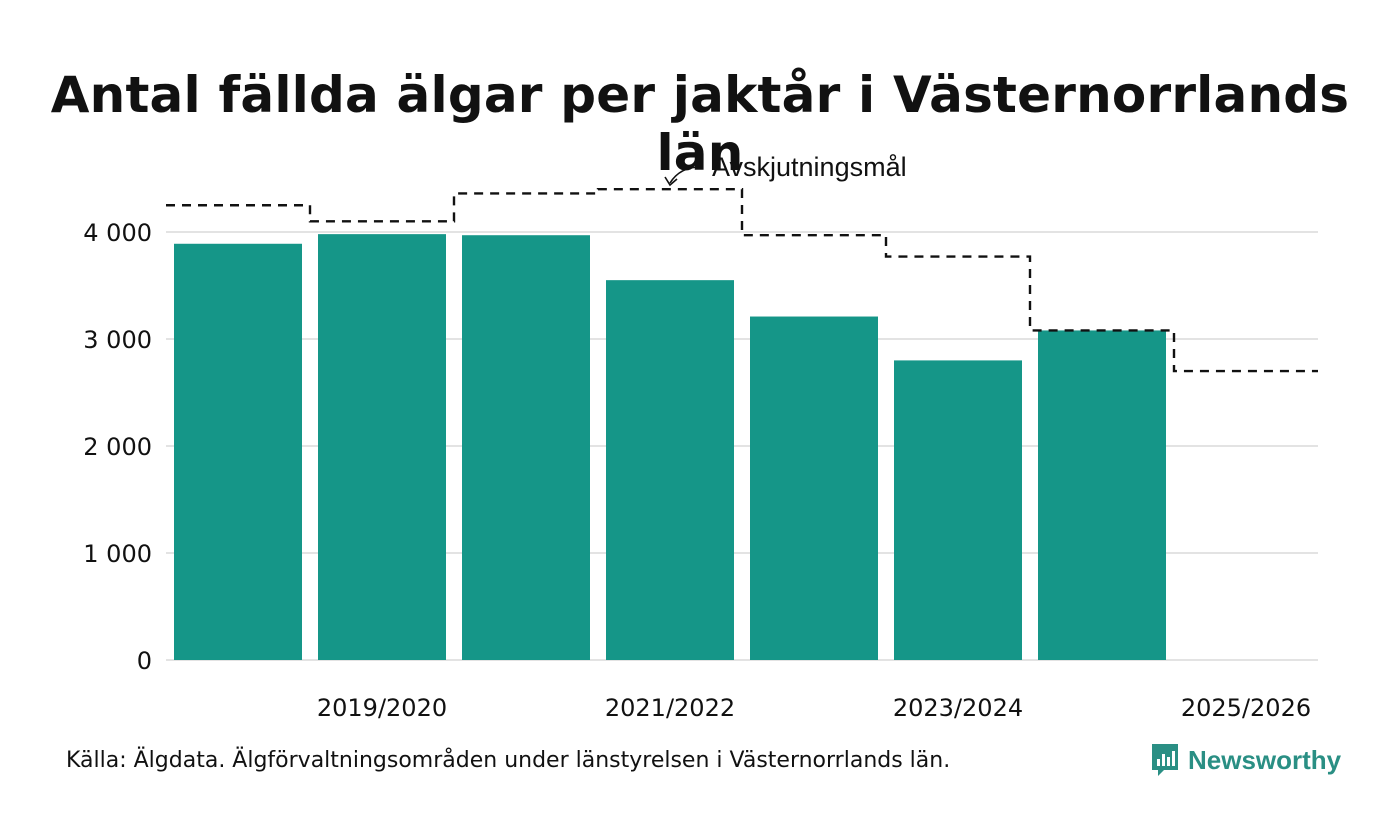  What do you see at coordinates (958, 708) in the screenshot?
I see `x-tick-label: 2023/2024` at bounding box center [958, 708].